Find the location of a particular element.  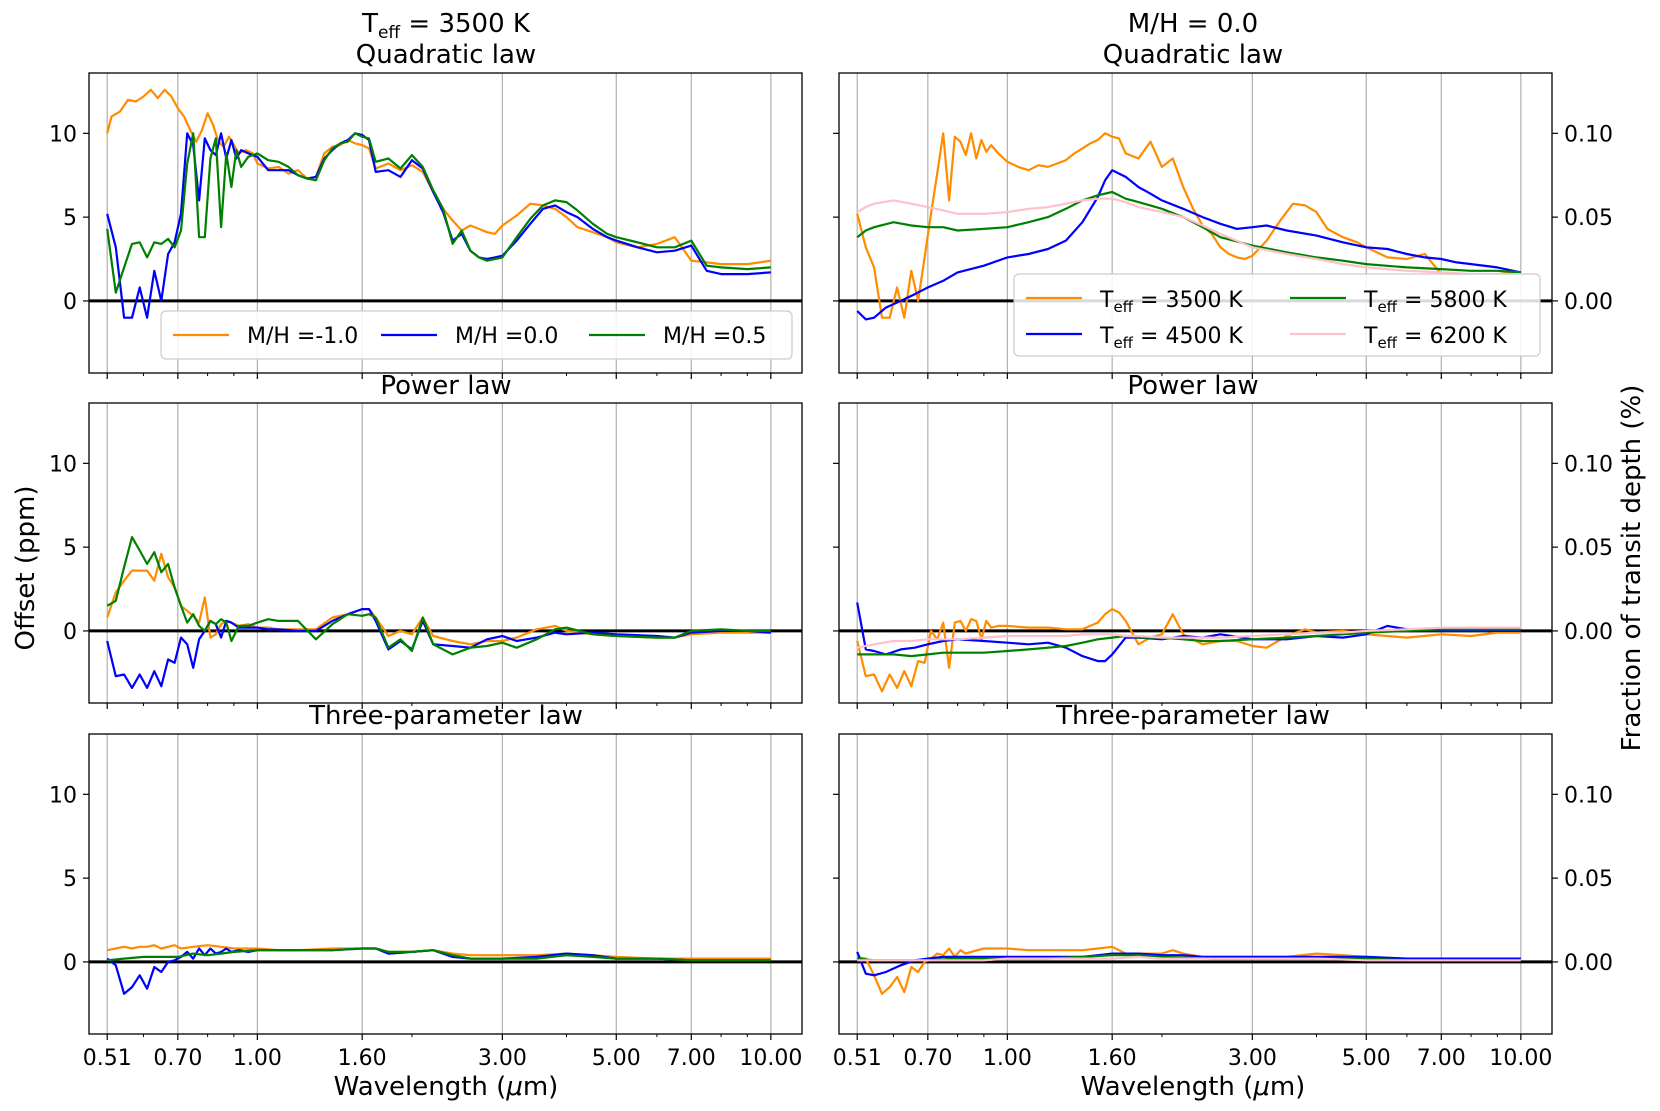

row-title-bottom-left: Three-parameter law is located at coordinates (445, 716).